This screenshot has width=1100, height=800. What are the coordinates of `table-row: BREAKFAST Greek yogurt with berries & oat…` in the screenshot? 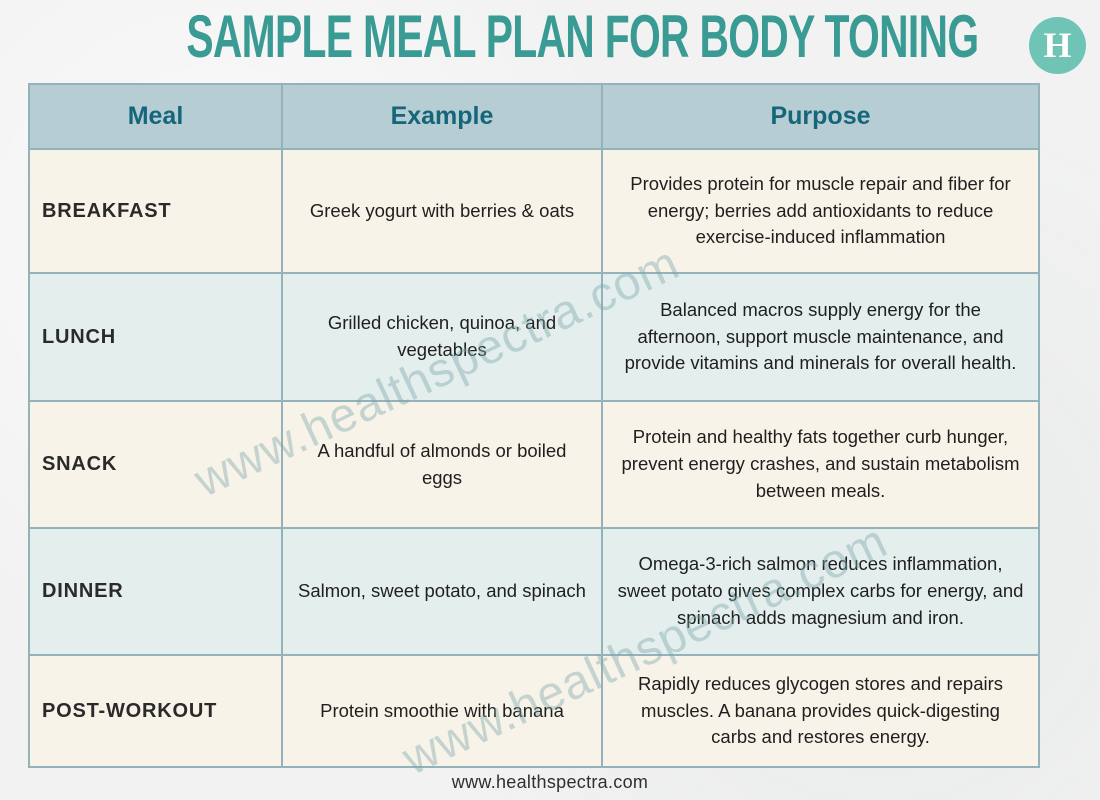 It's located at (534, 211).